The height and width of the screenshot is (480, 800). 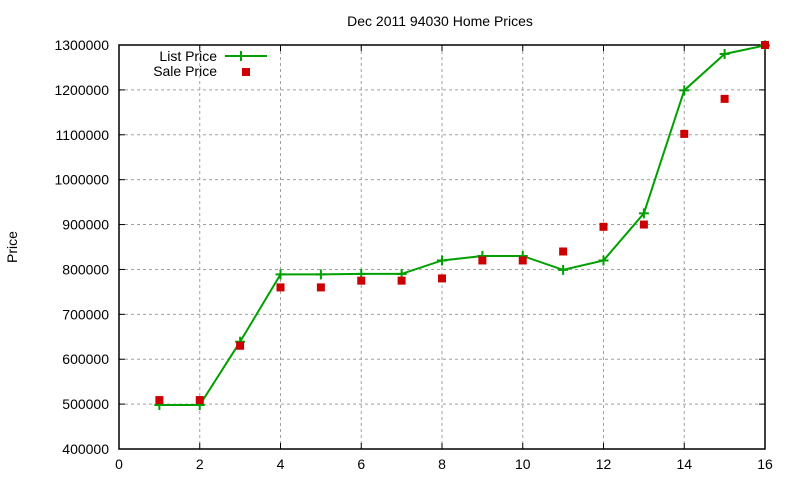 What do you see at coordinates (246, 72) in the screenshot?
I see `legend-sale-price-square-icon` at bounding box center [246, 72].